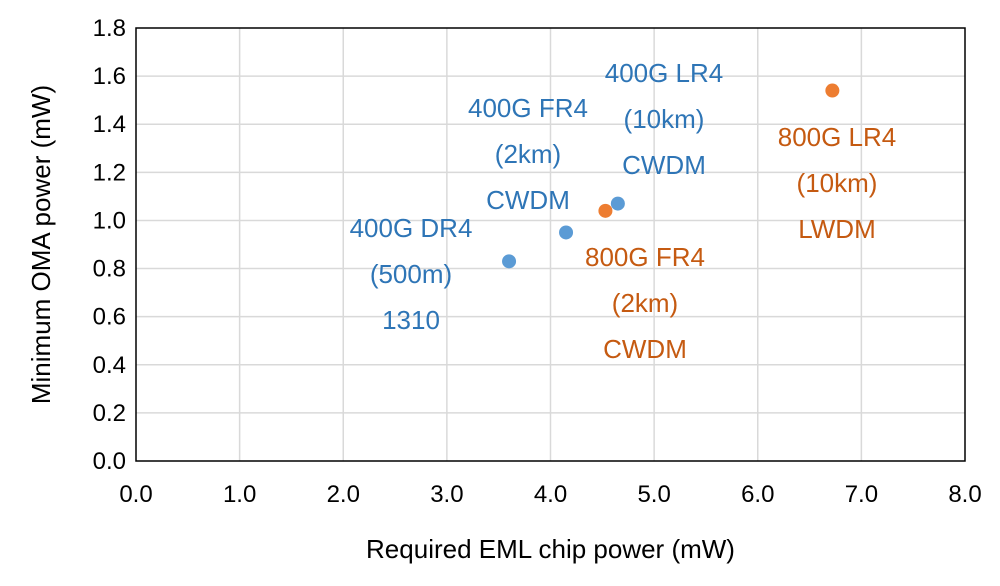 The image size is (1000, 586). Describe the element at coordinates (343, 494) in the screenshot. I see `x-tick-label: 2.0` at that location.